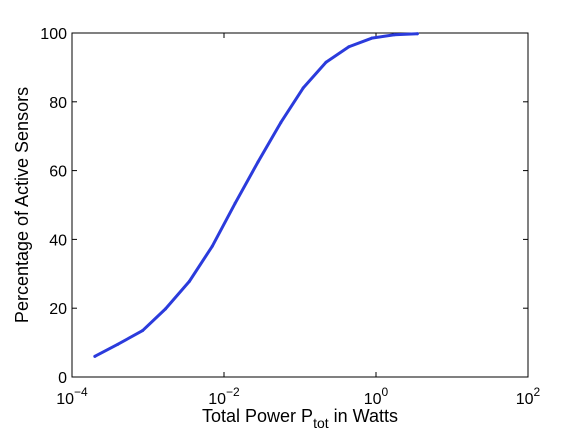 This screenshot has height=438, width=582. Describe the element at coordinates (53, 34) in the screenshot. I see `y-tick-label-5: 100` at that location.